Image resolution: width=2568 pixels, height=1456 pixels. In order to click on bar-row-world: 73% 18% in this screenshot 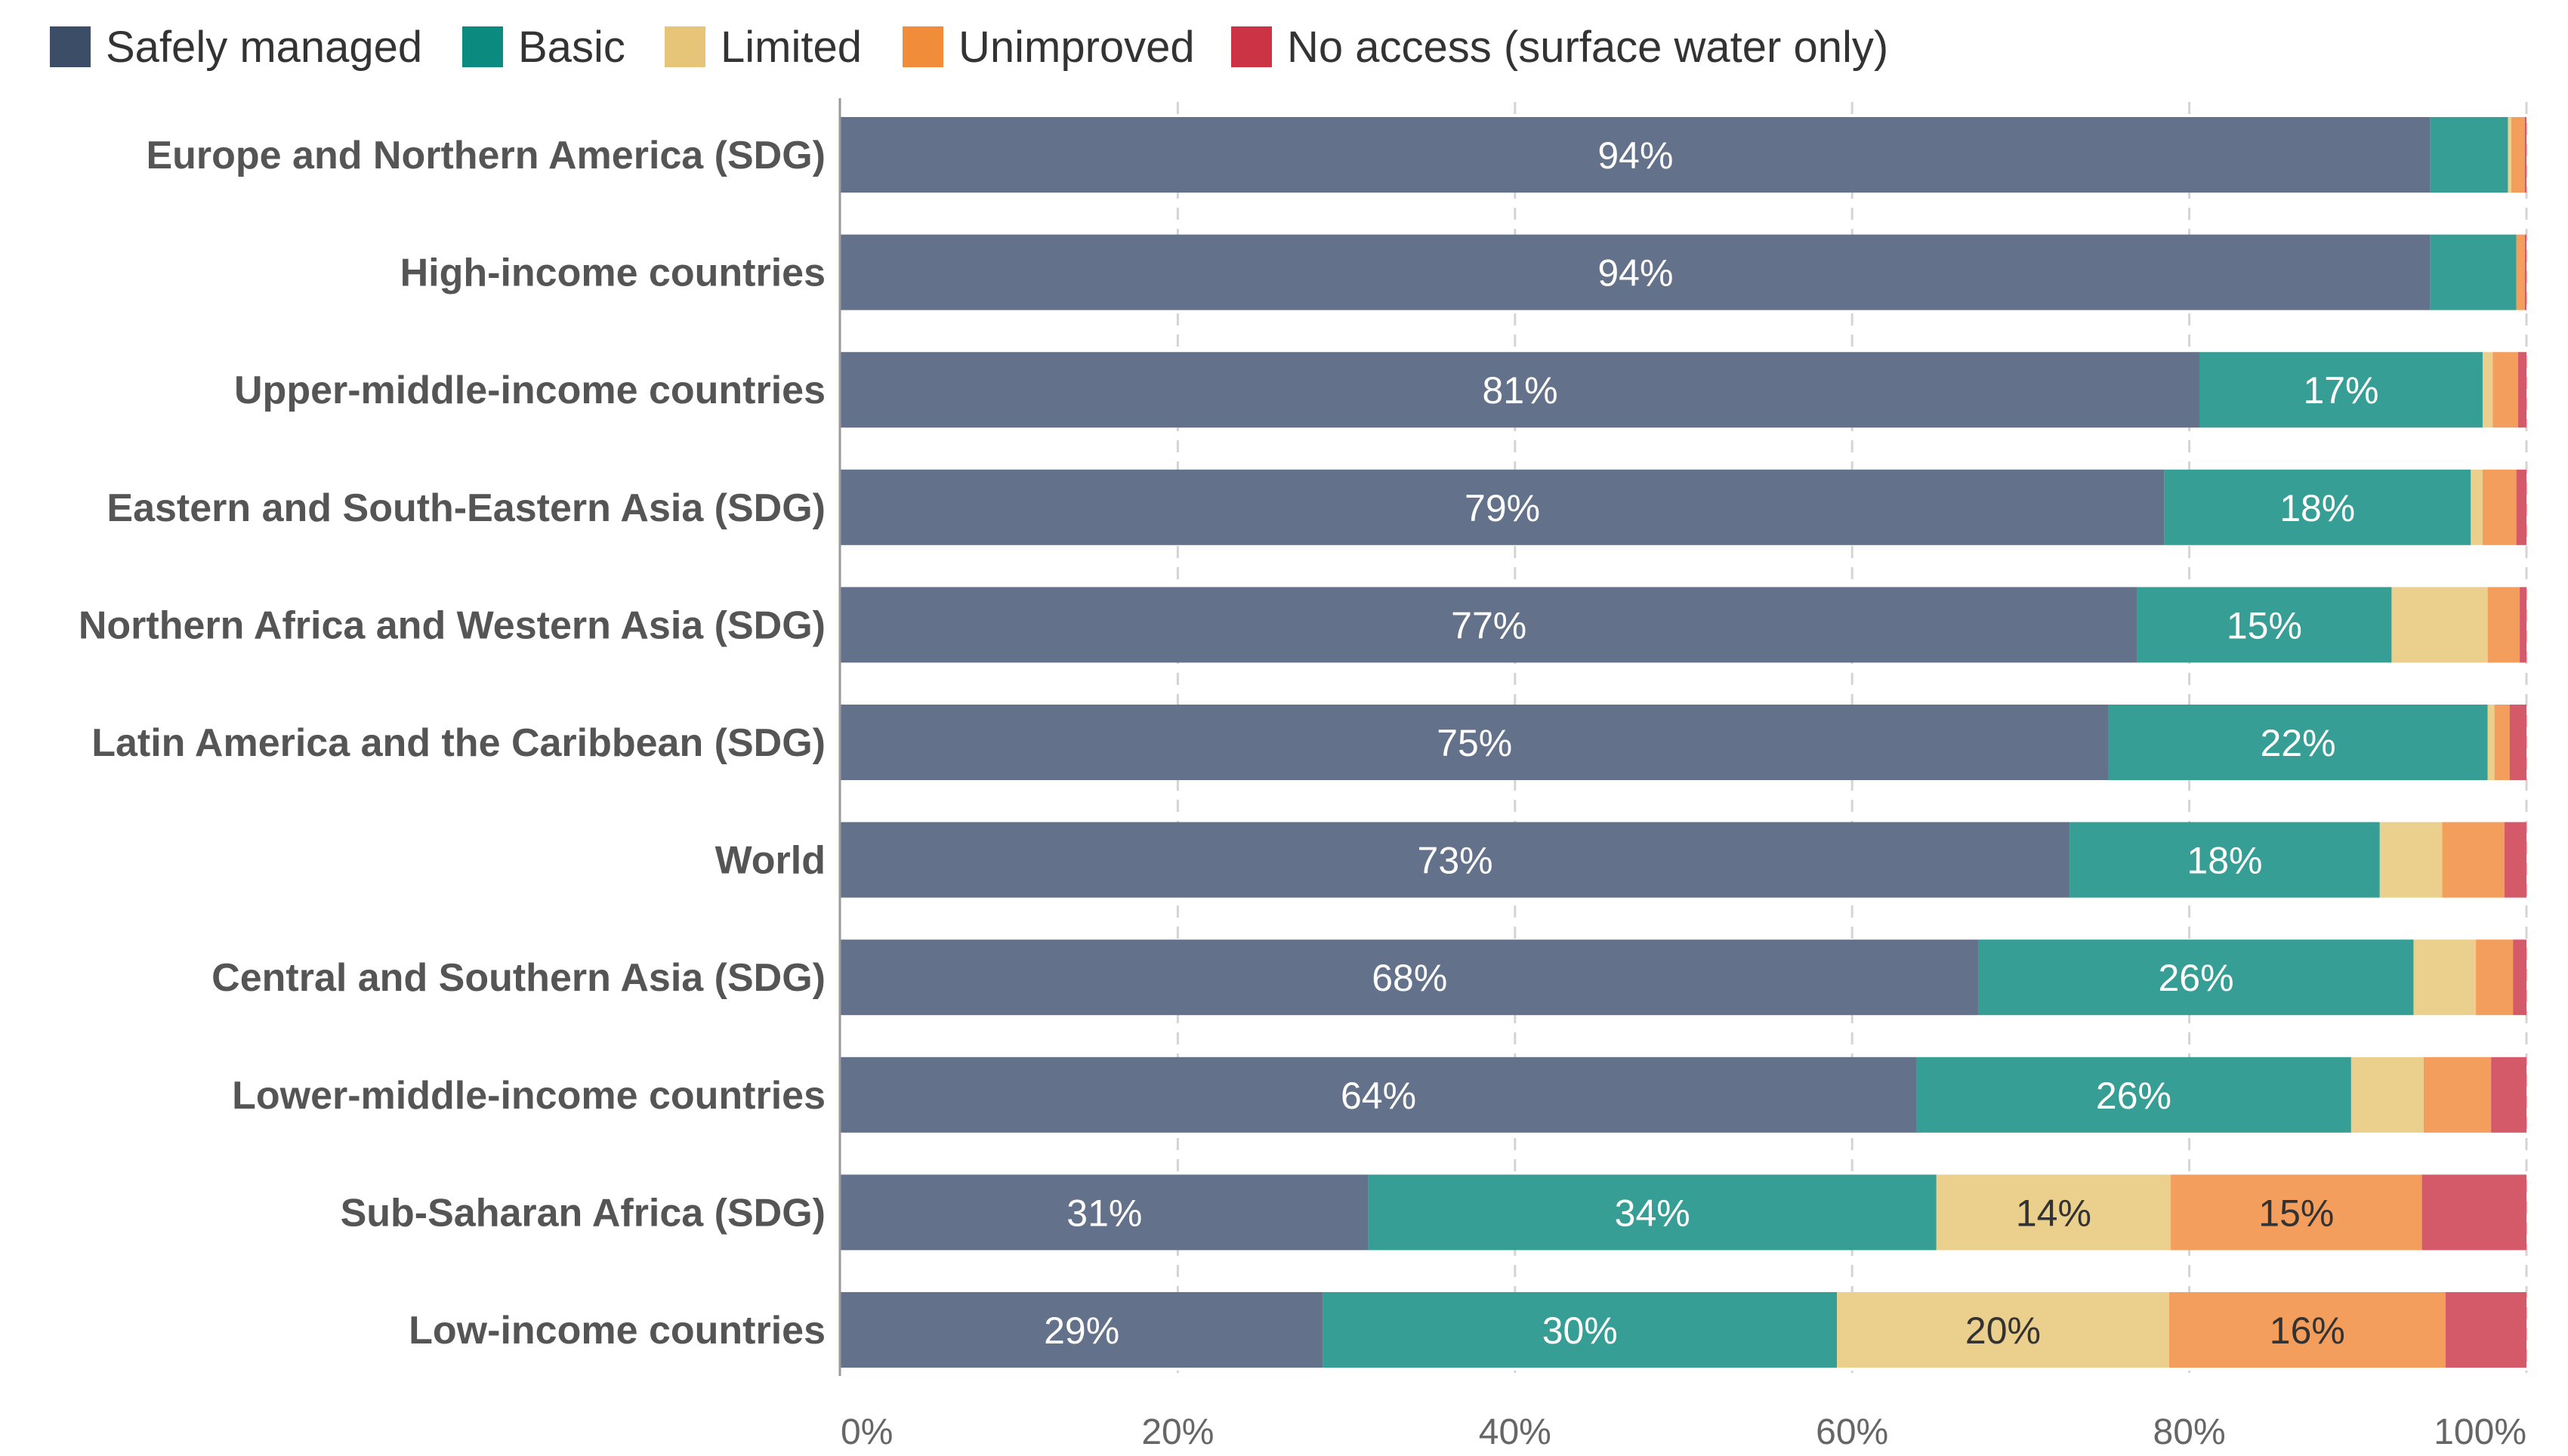, I will do `click(1683, 860)`.